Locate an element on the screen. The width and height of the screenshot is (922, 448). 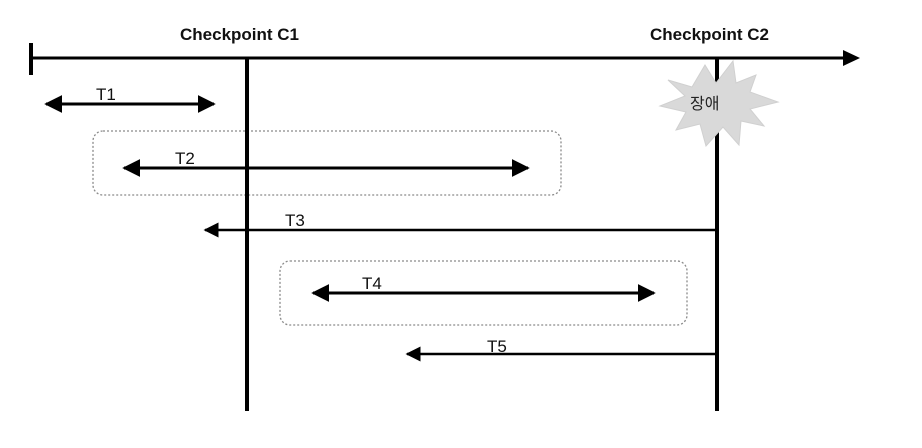
t1-label: T1 is located at coordinates (106, 94).